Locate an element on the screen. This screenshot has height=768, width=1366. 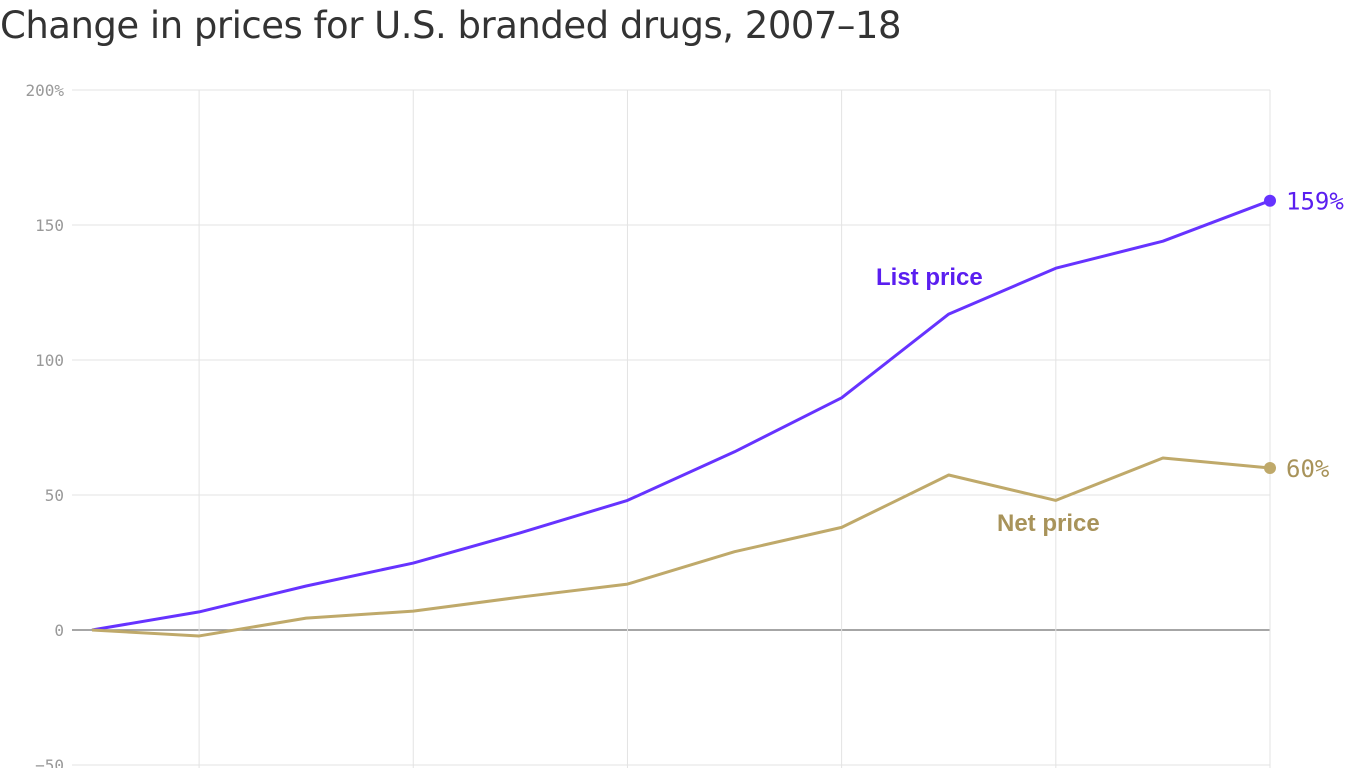
series-label-list-price: List price is located at coordinates (929, 277).